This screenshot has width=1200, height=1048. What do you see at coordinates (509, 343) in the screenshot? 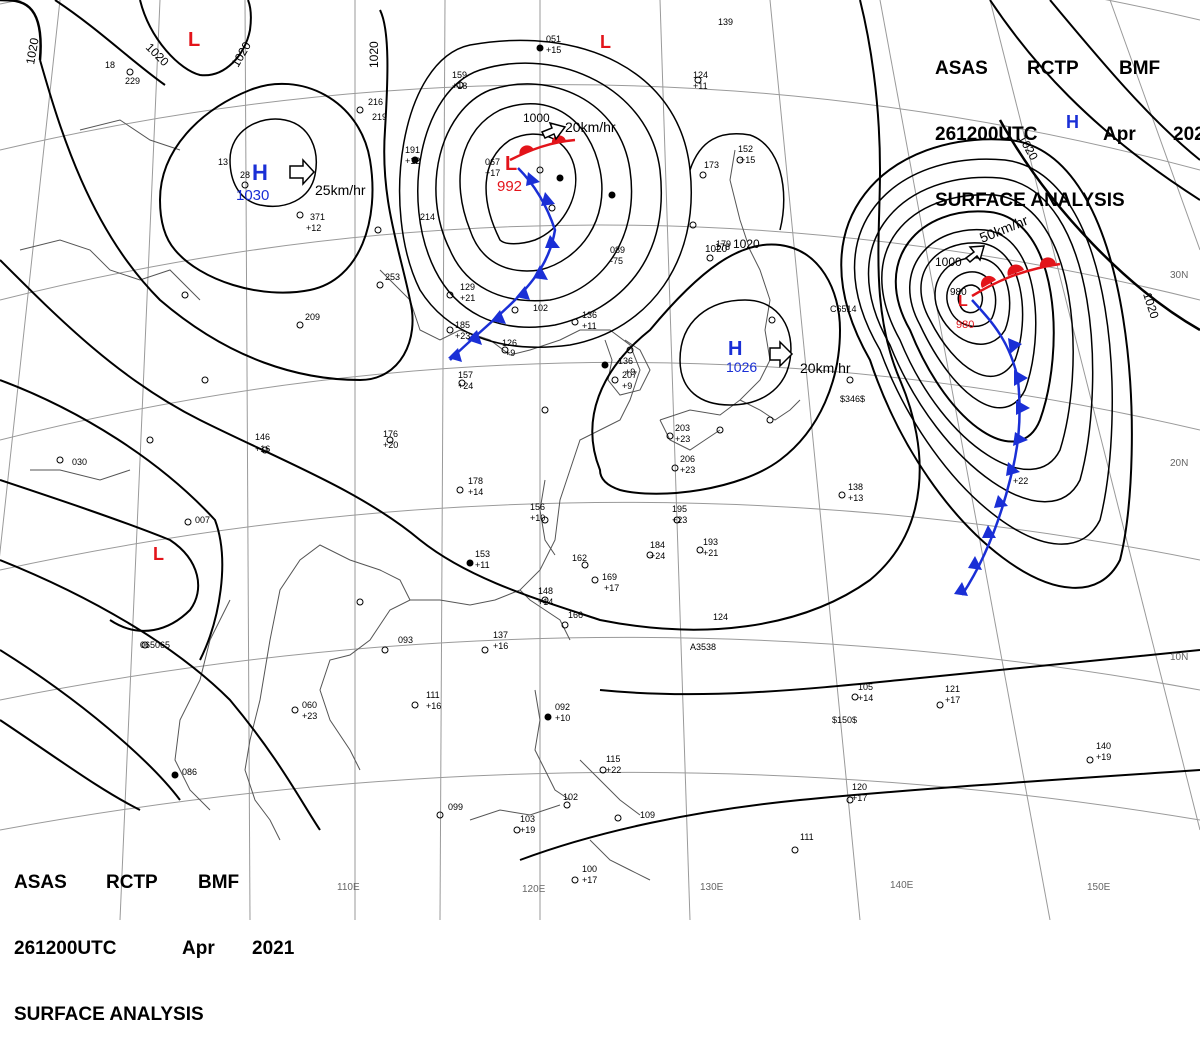
I see `station-value: 126` at bounding box center [509, 343].